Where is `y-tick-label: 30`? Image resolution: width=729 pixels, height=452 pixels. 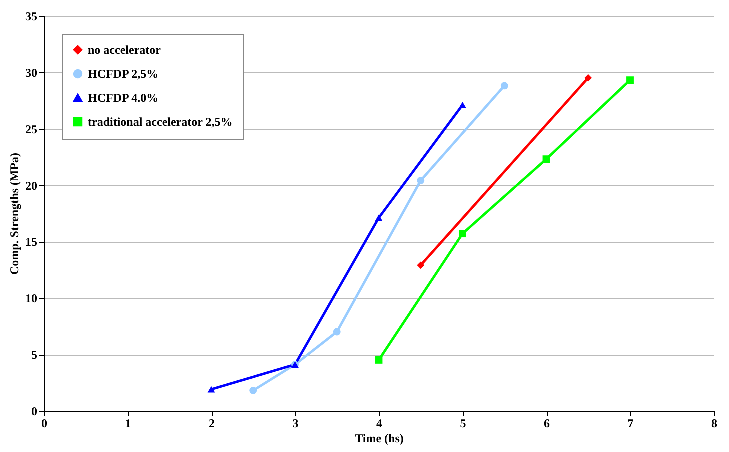 y-tick-label: 30 is located at coordinates (32, 73).